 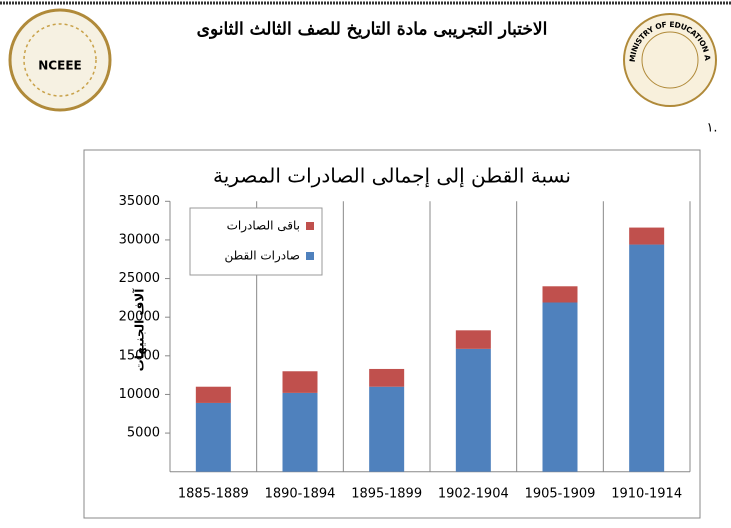 I want to click on x-tick-label: 1885-1889, so click(x=213, y=494).